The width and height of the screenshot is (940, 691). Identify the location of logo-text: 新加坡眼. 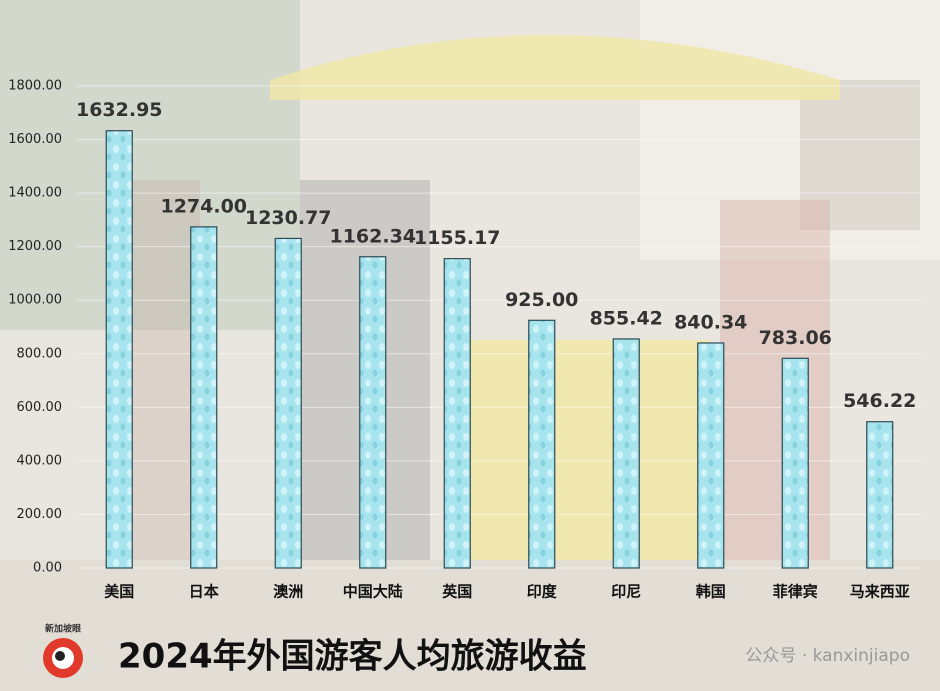
(63, 629).